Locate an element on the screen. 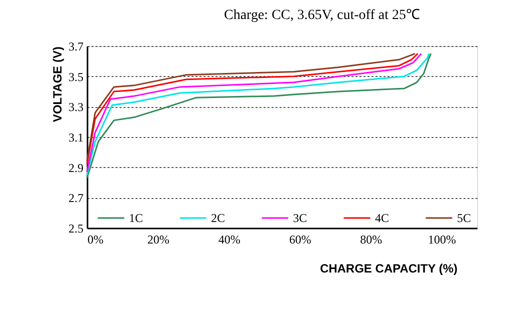 The width and height of the screenshot is (516, 318). x-tick-label: 60% is located at coordinates (300, 239).